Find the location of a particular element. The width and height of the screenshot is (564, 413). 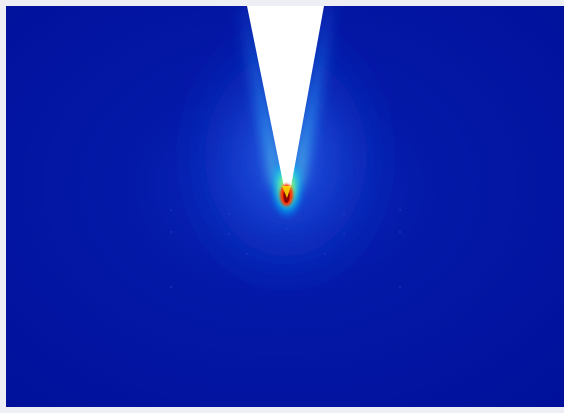

probe-side-glow-left is located at coordinates (258, 96).